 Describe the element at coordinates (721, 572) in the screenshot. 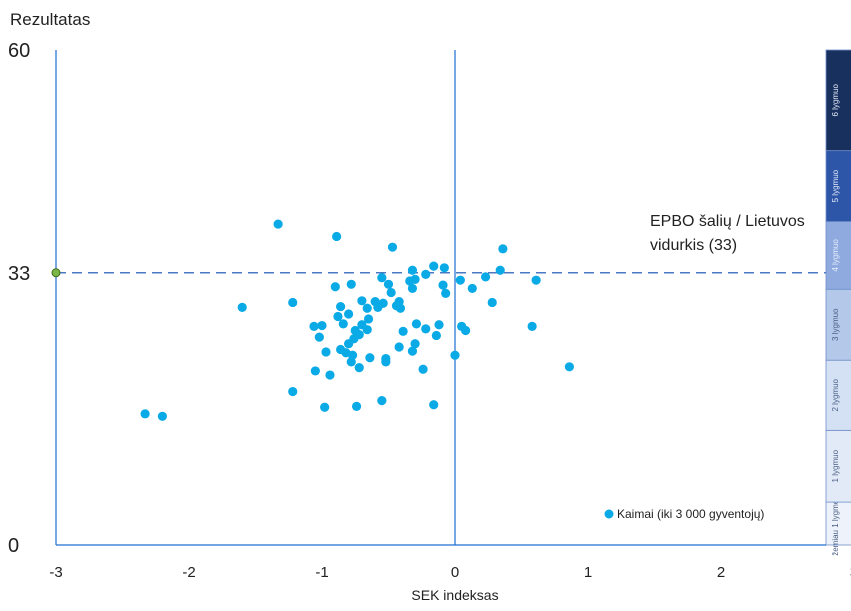

I see `x-tick-label: 2` at that location.